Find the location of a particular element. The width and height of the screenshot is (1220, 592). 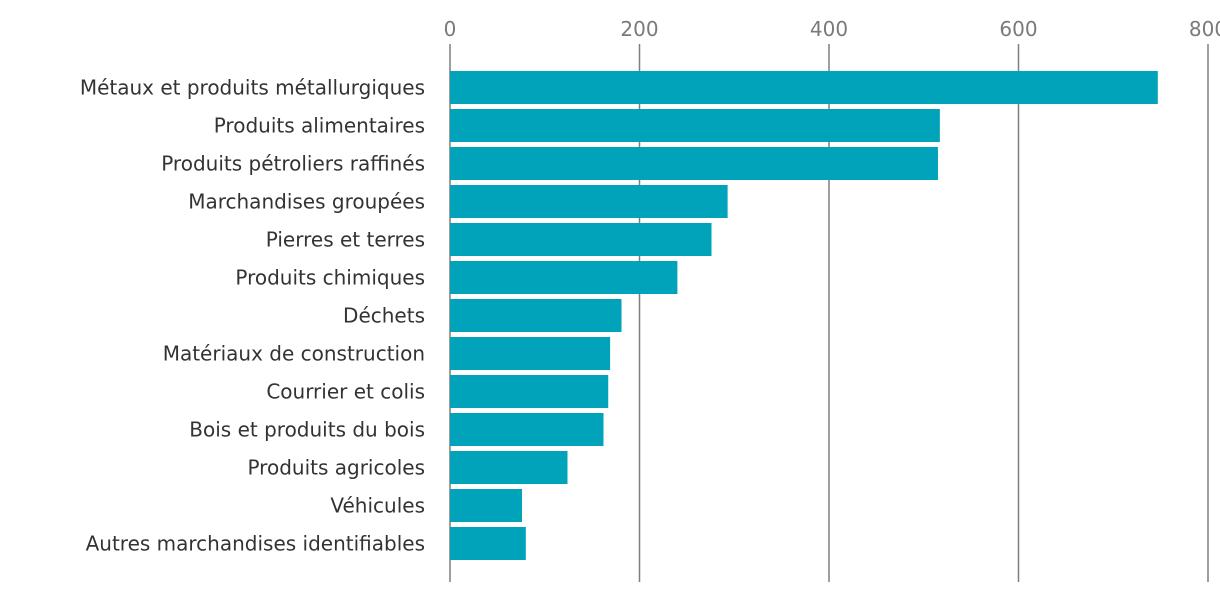

x-tick-label-200: 200 is located at coordinates (639, 29).